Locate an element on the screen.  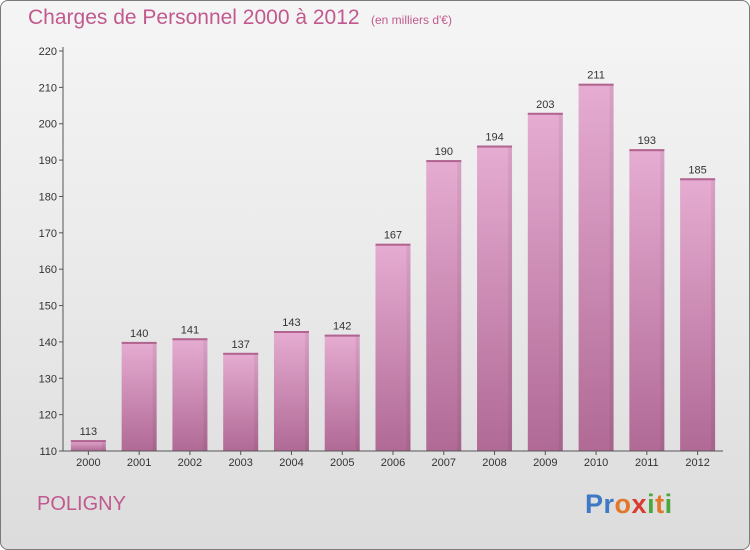
data-label: 203 is located at coordinates (545, 105).